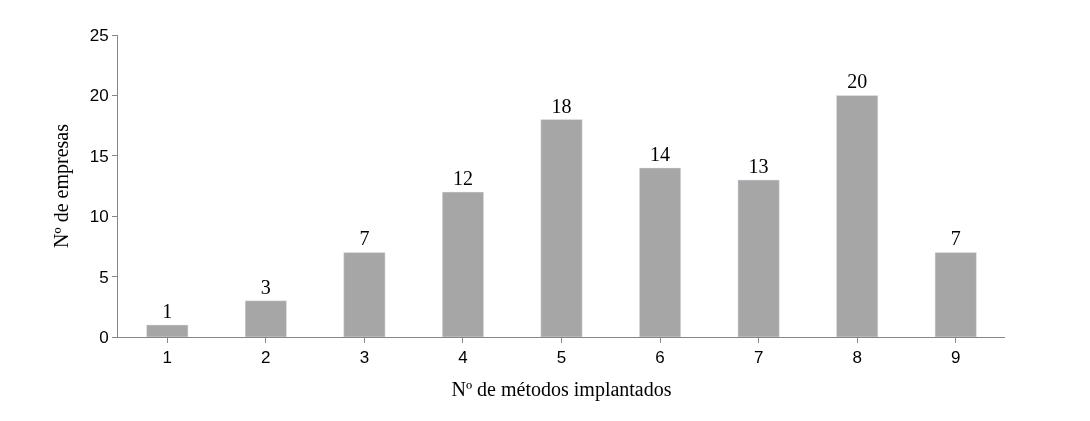 This screenshot has height=421, width=1090. Describe the element at coordinates (364, 358) in the screenshot. I see `x-tick-label: 3` at that location.